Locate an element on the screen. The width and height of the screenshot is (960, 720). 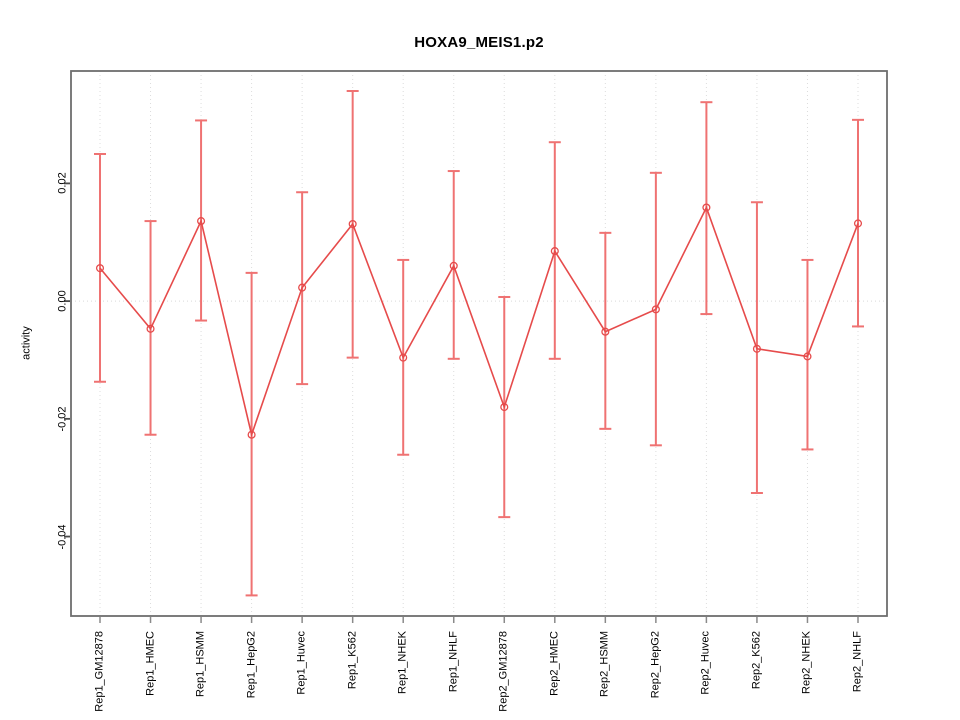
x-axis-label: Rep2_NHLF is located at coordinates (857, 662).